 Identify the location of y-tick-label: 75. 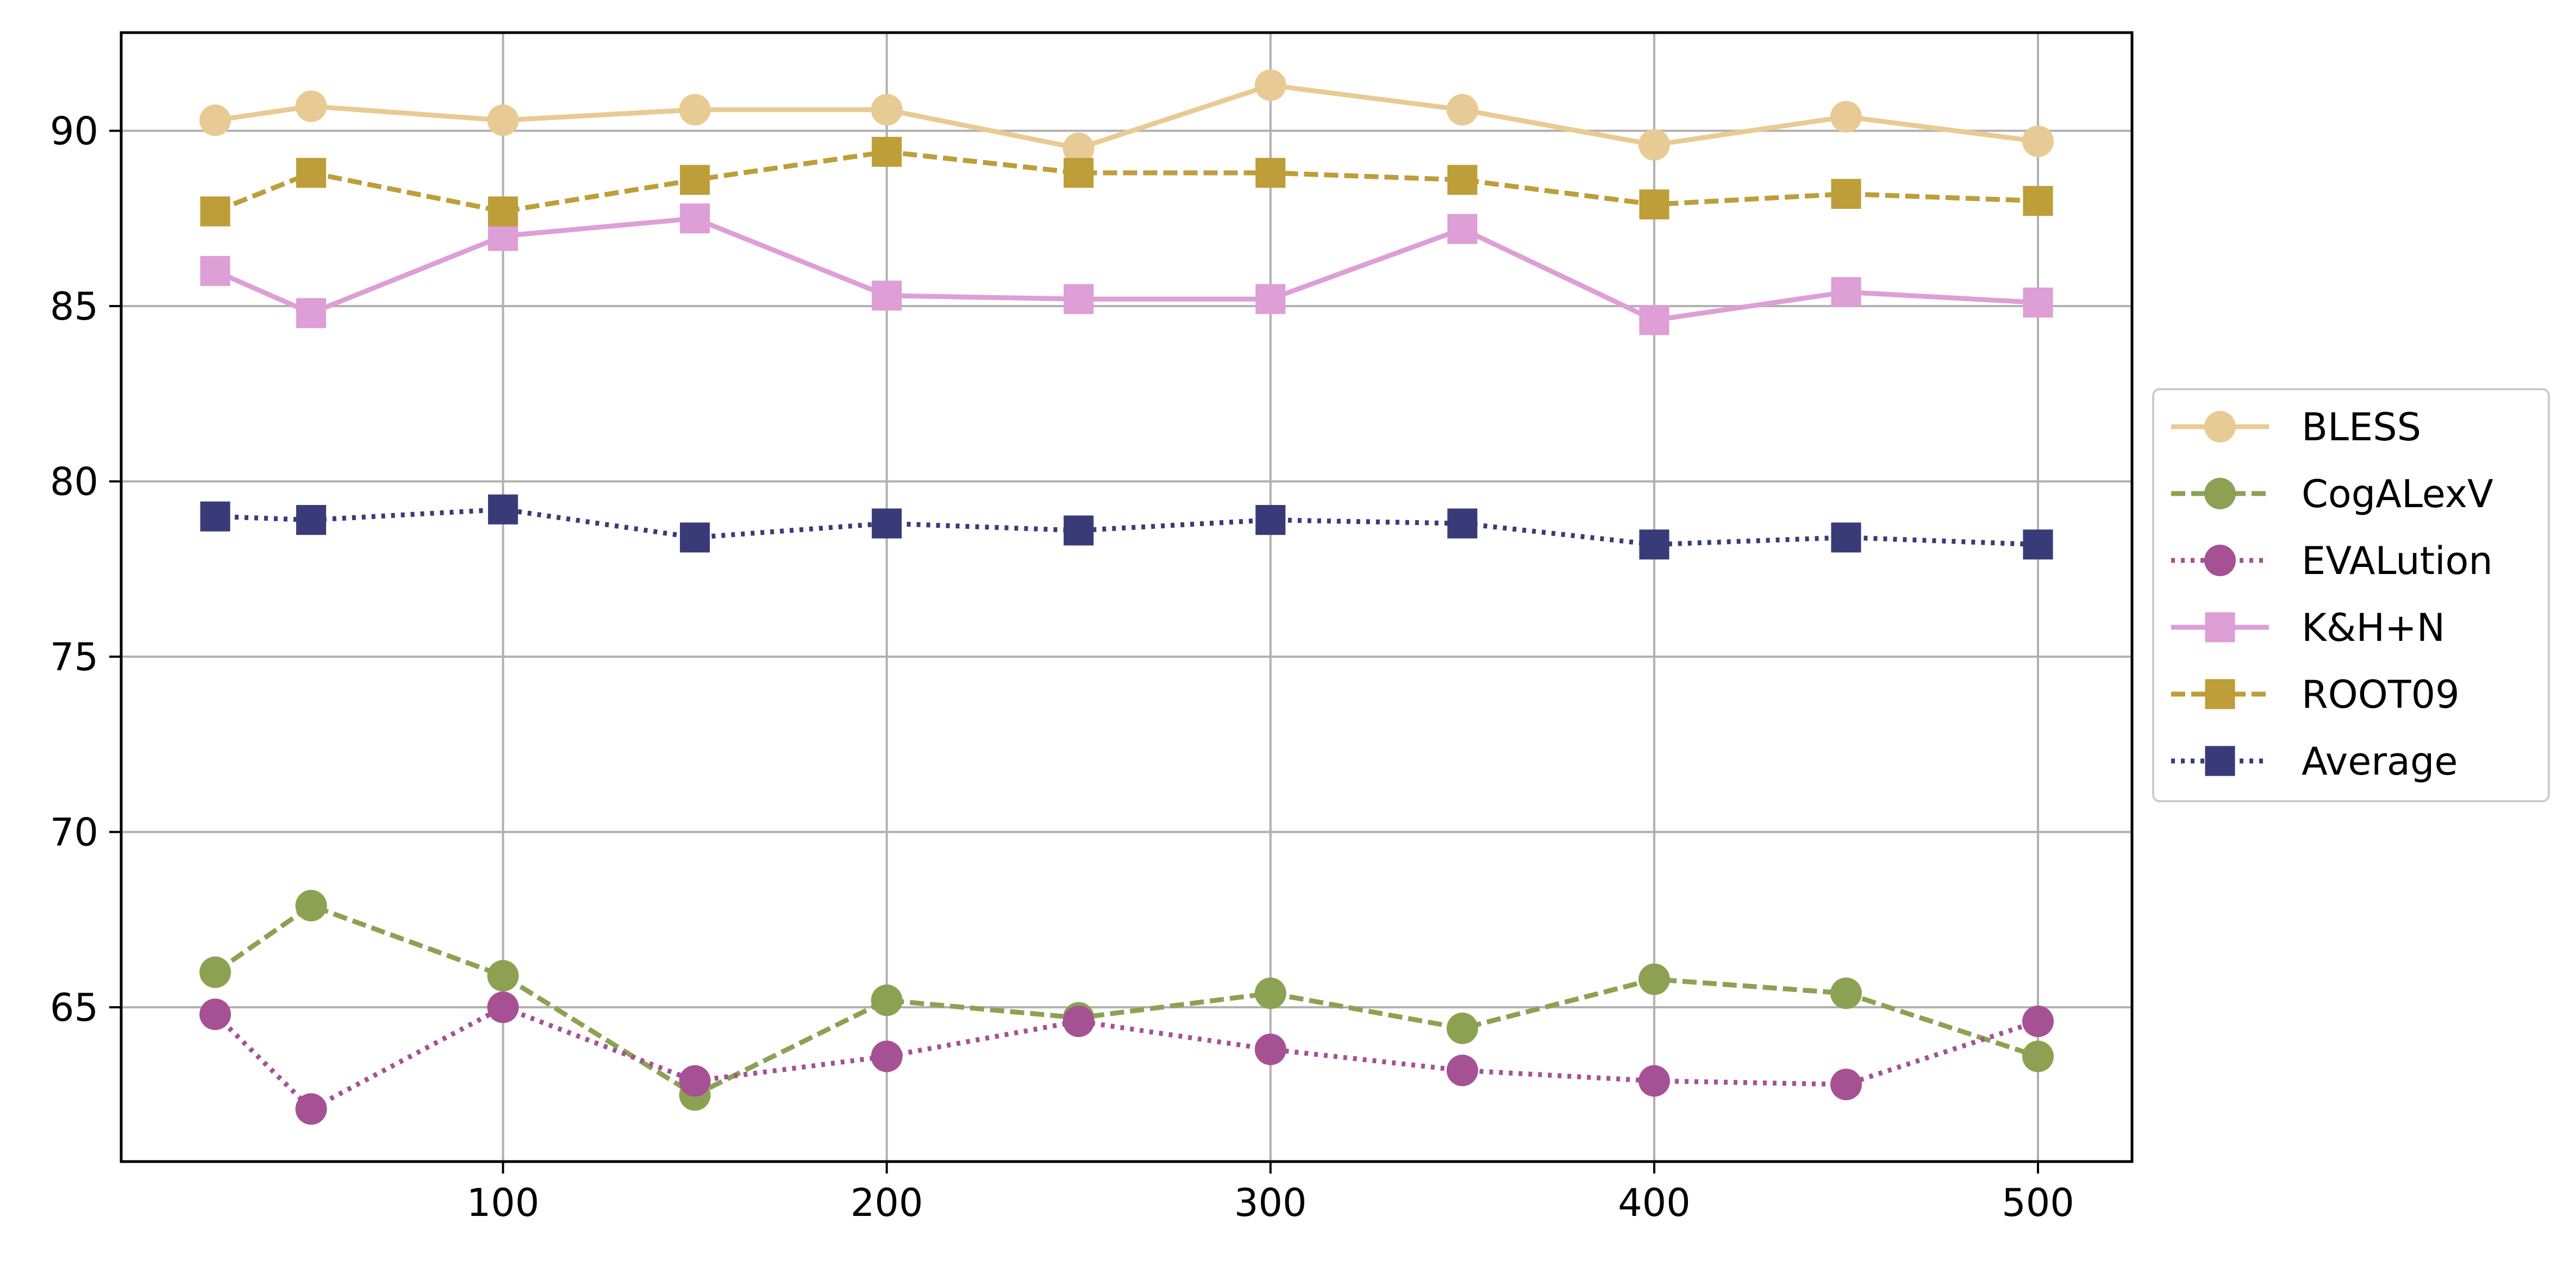
(74, 657).